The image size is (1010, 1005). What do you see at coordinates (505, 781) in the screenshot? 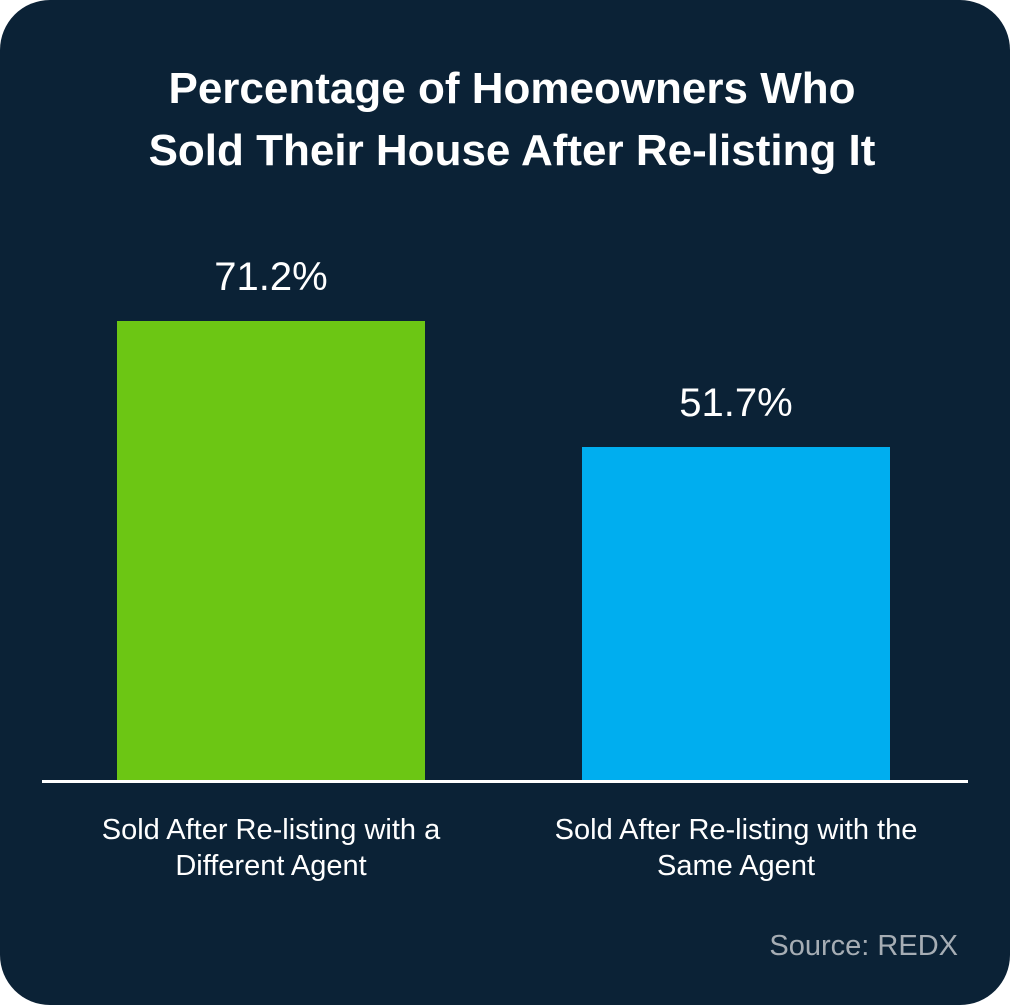
I see `baseline` at bounding box center [505, 781].